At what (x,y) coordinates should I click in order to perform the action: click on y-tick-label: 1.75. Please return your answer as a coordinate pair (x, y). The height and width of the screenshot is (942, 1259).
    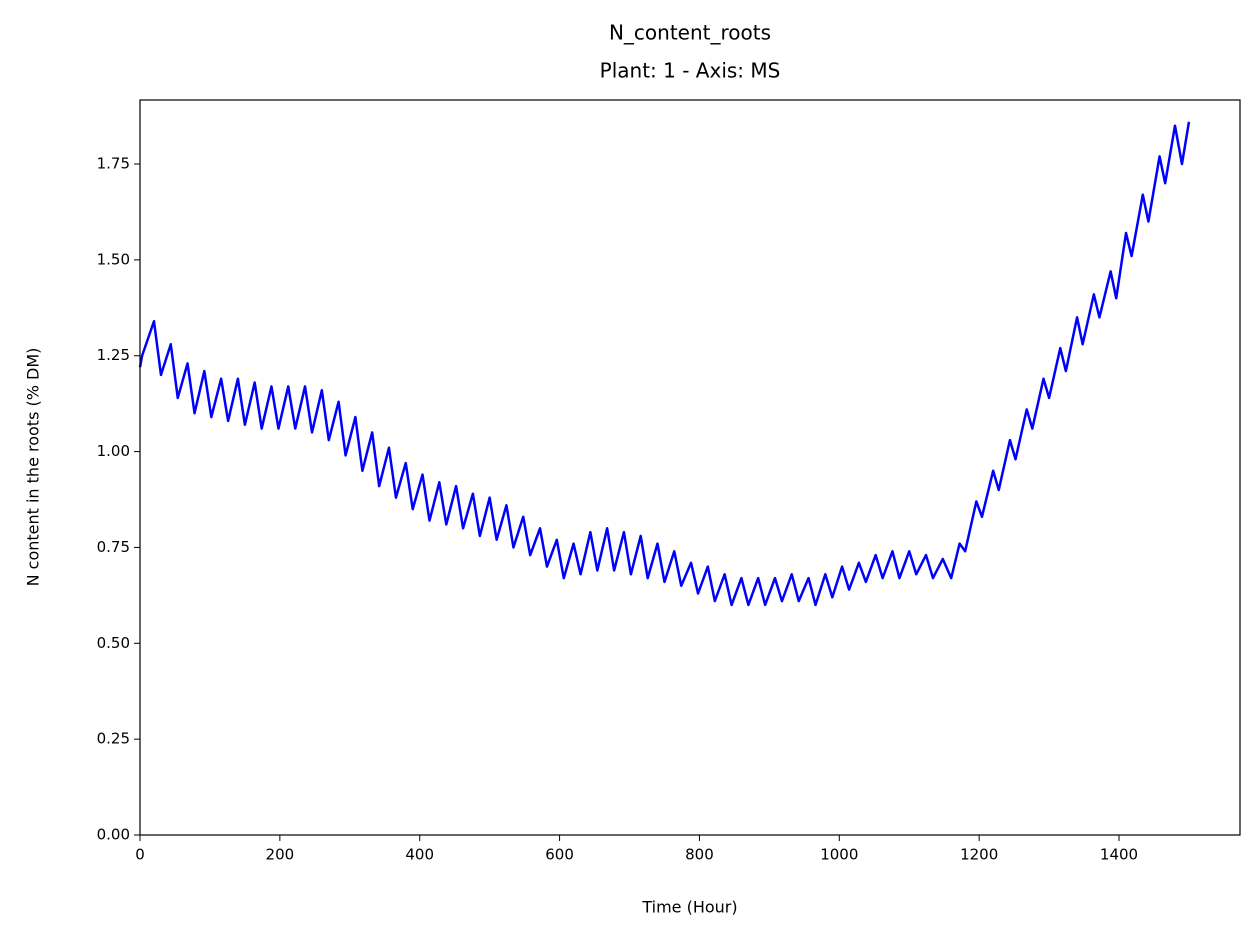
    Looking at the image, I should click on (113, 164).